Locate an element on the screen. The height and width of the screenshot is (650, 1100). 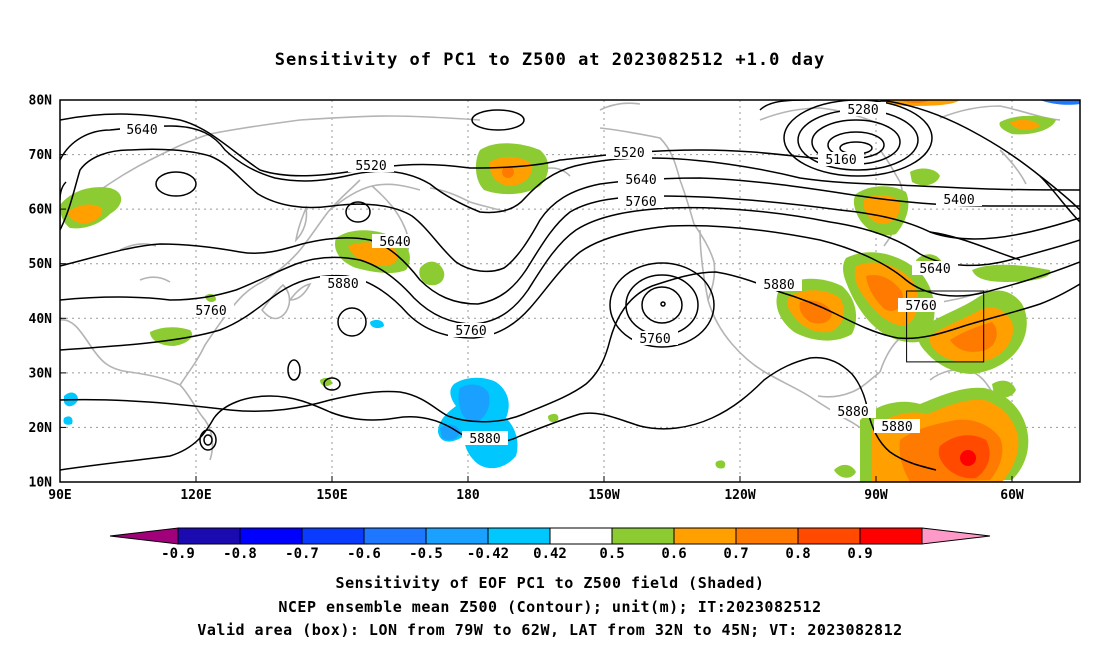
lon-label: 90W is located at coordinates (876, 495).